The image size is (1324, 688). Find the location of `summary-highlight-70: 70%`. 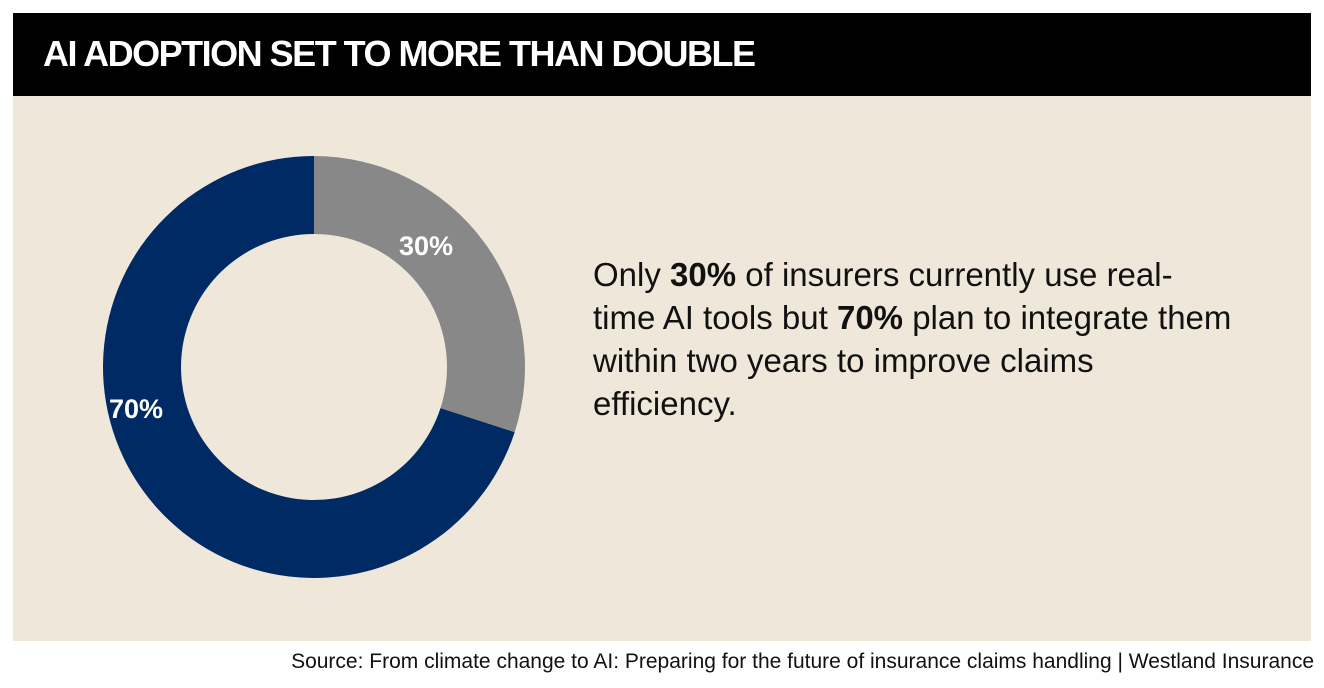

summary-highlight-70: 70% is located at coordinates (870, 317).